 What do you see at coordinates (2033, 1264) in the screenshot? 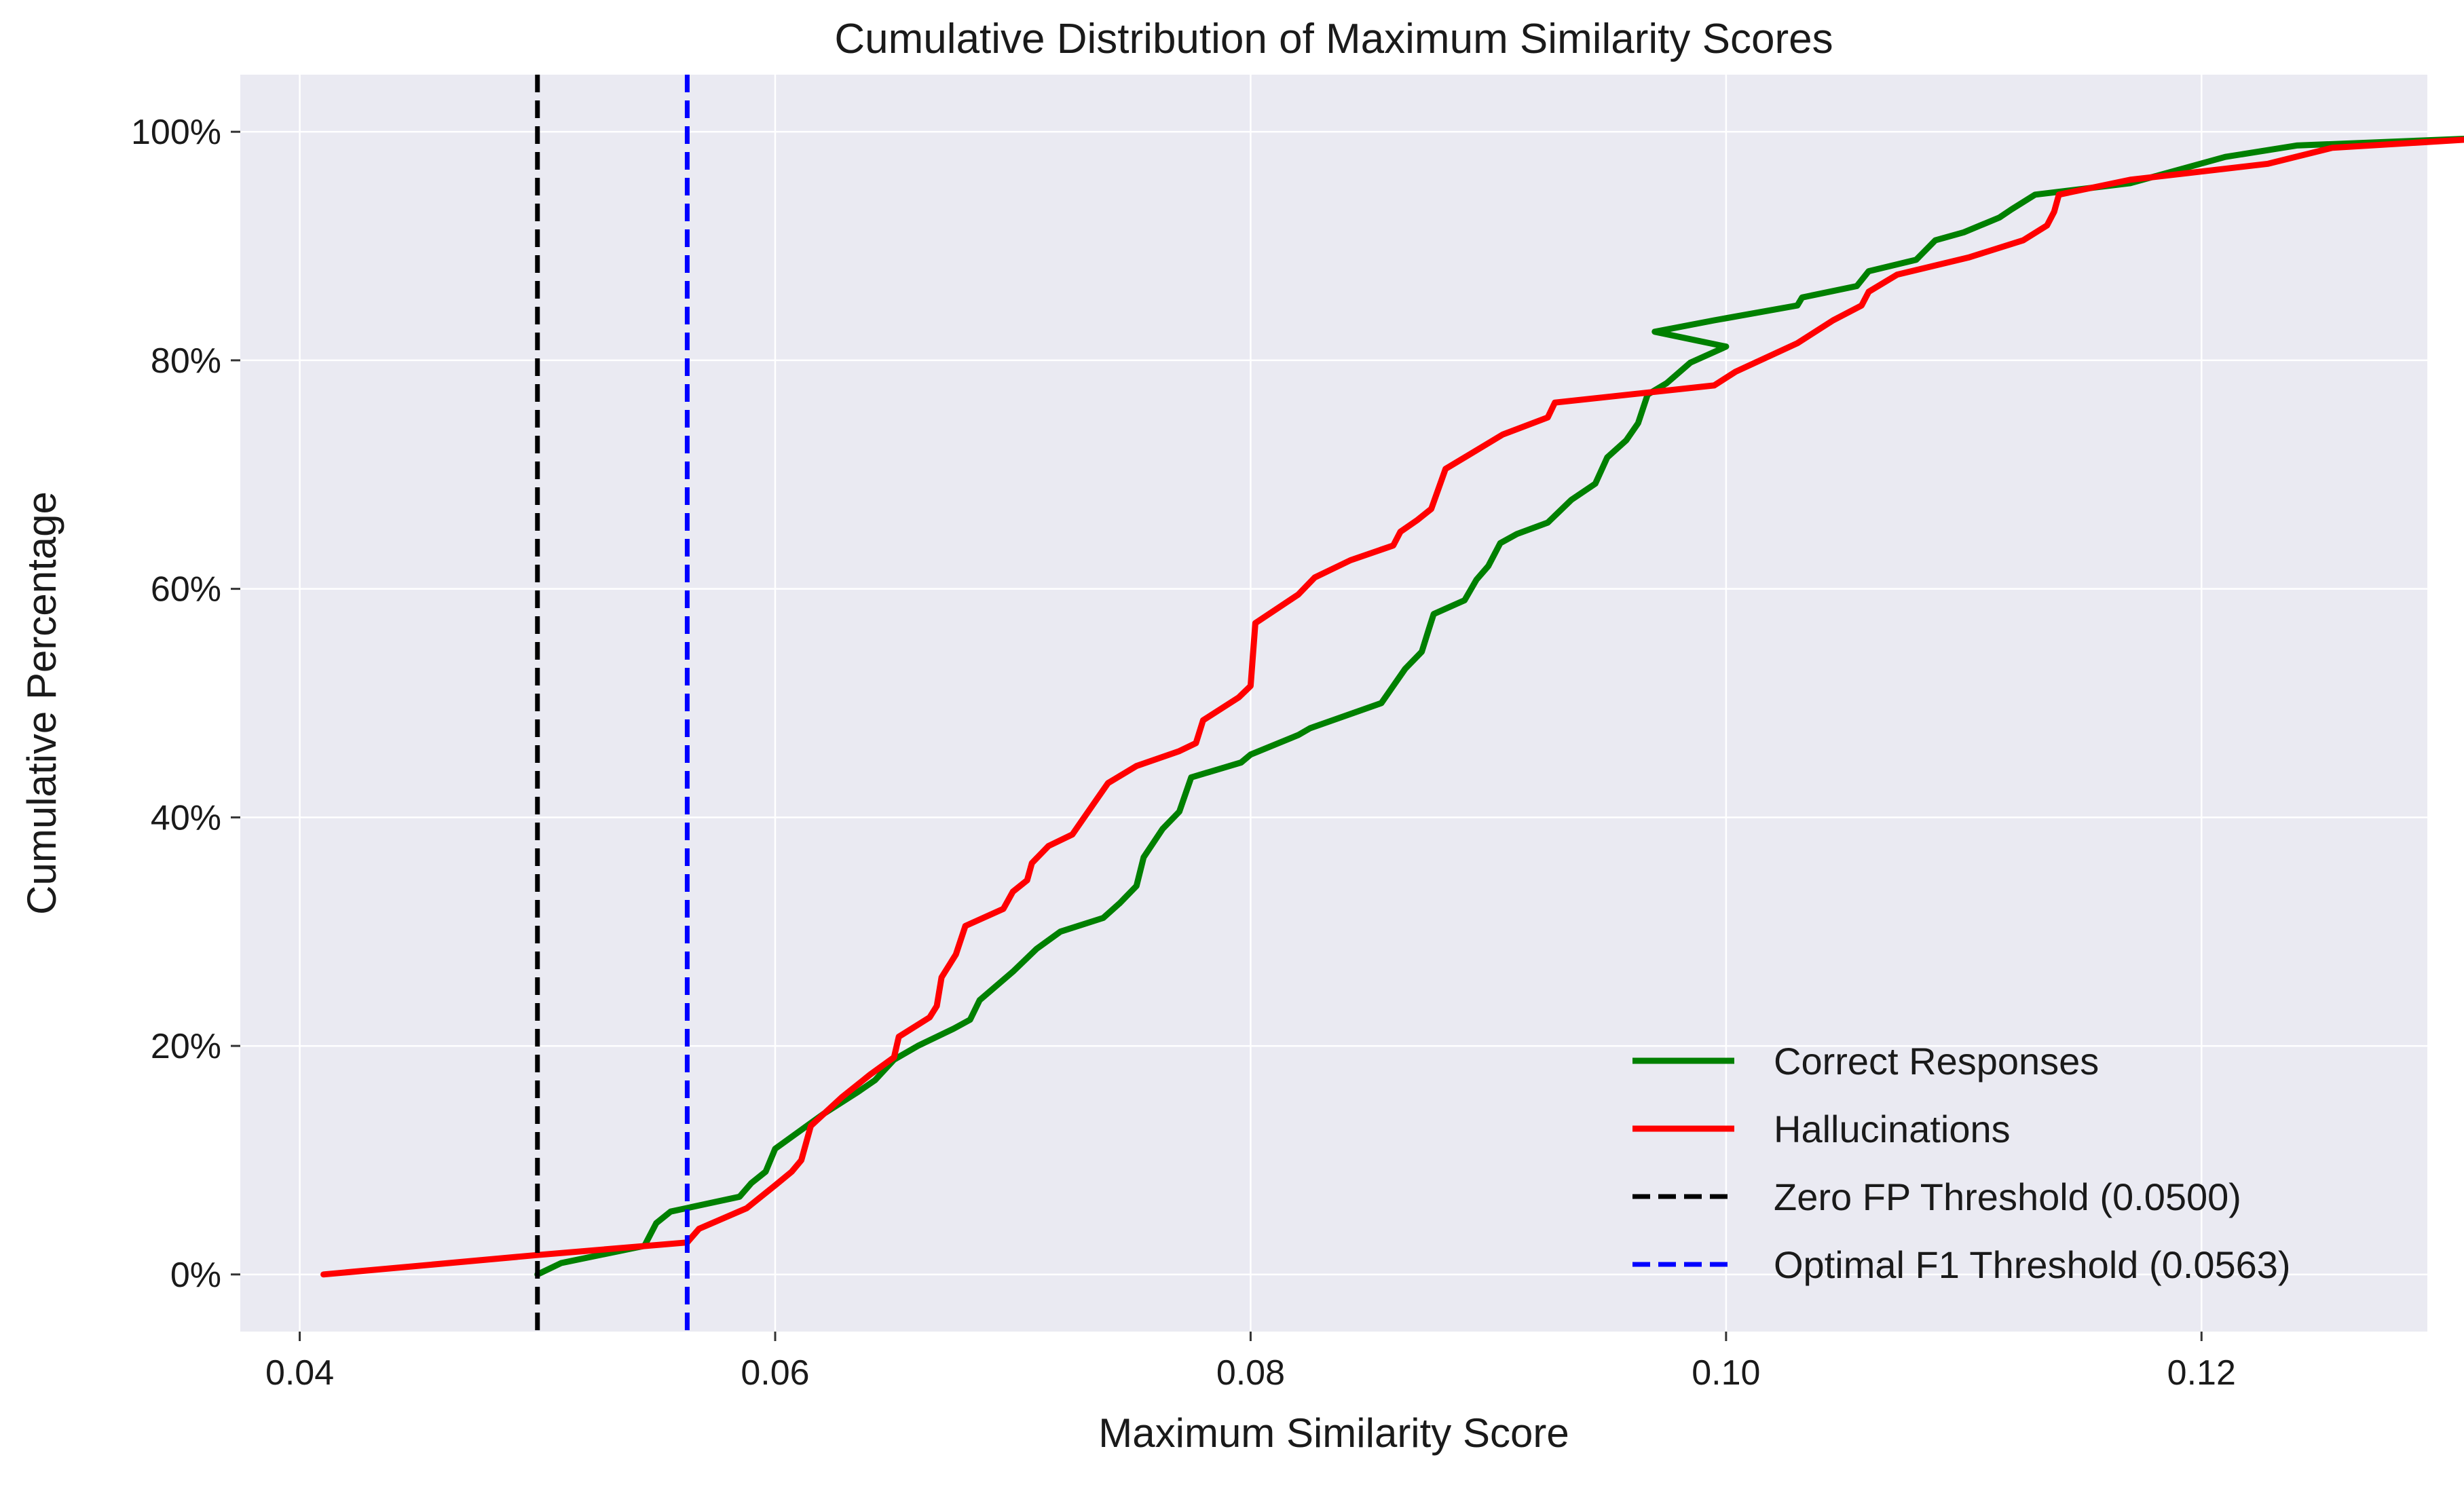
I see `legend-label-optimal-f1-threshold-0-0563: Optimal F1 Threshold (0.0563)` at bounding box center [2033, 1264].